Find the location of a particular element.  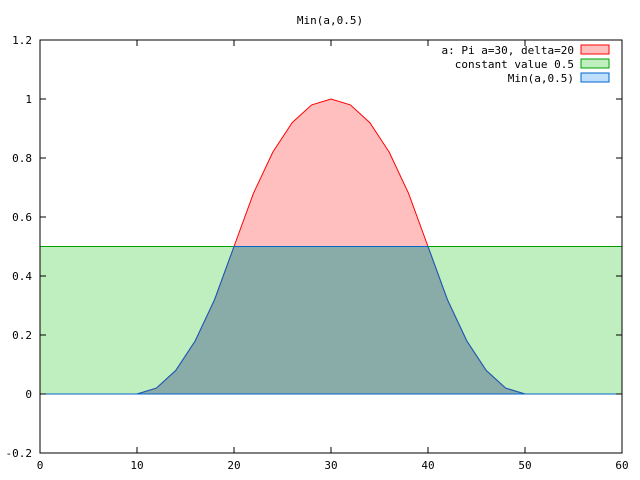

y-tick-label: -0.2 is located at coordinates (19, 453).